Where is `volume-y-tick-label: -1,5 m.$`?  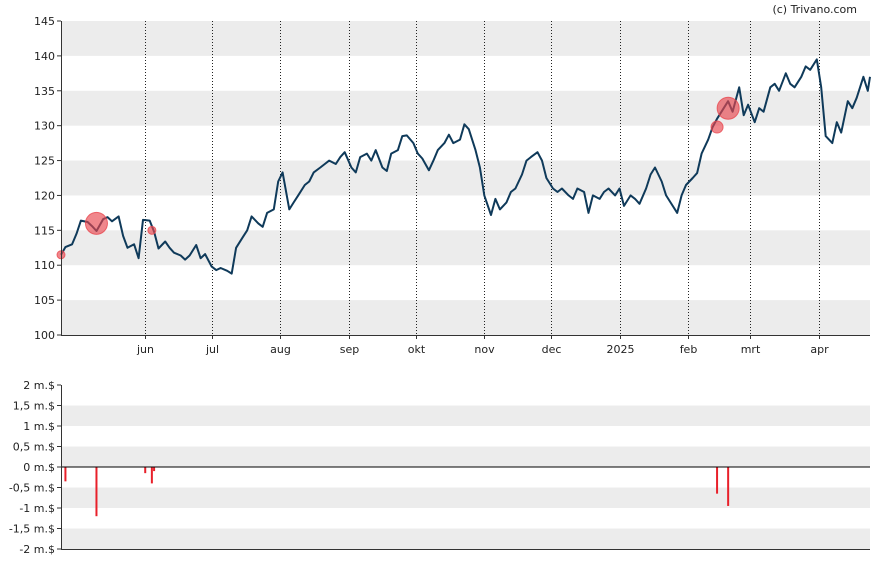 volume-y-tick-label: -1,5 m.$ is located at coordinates (32, 529).